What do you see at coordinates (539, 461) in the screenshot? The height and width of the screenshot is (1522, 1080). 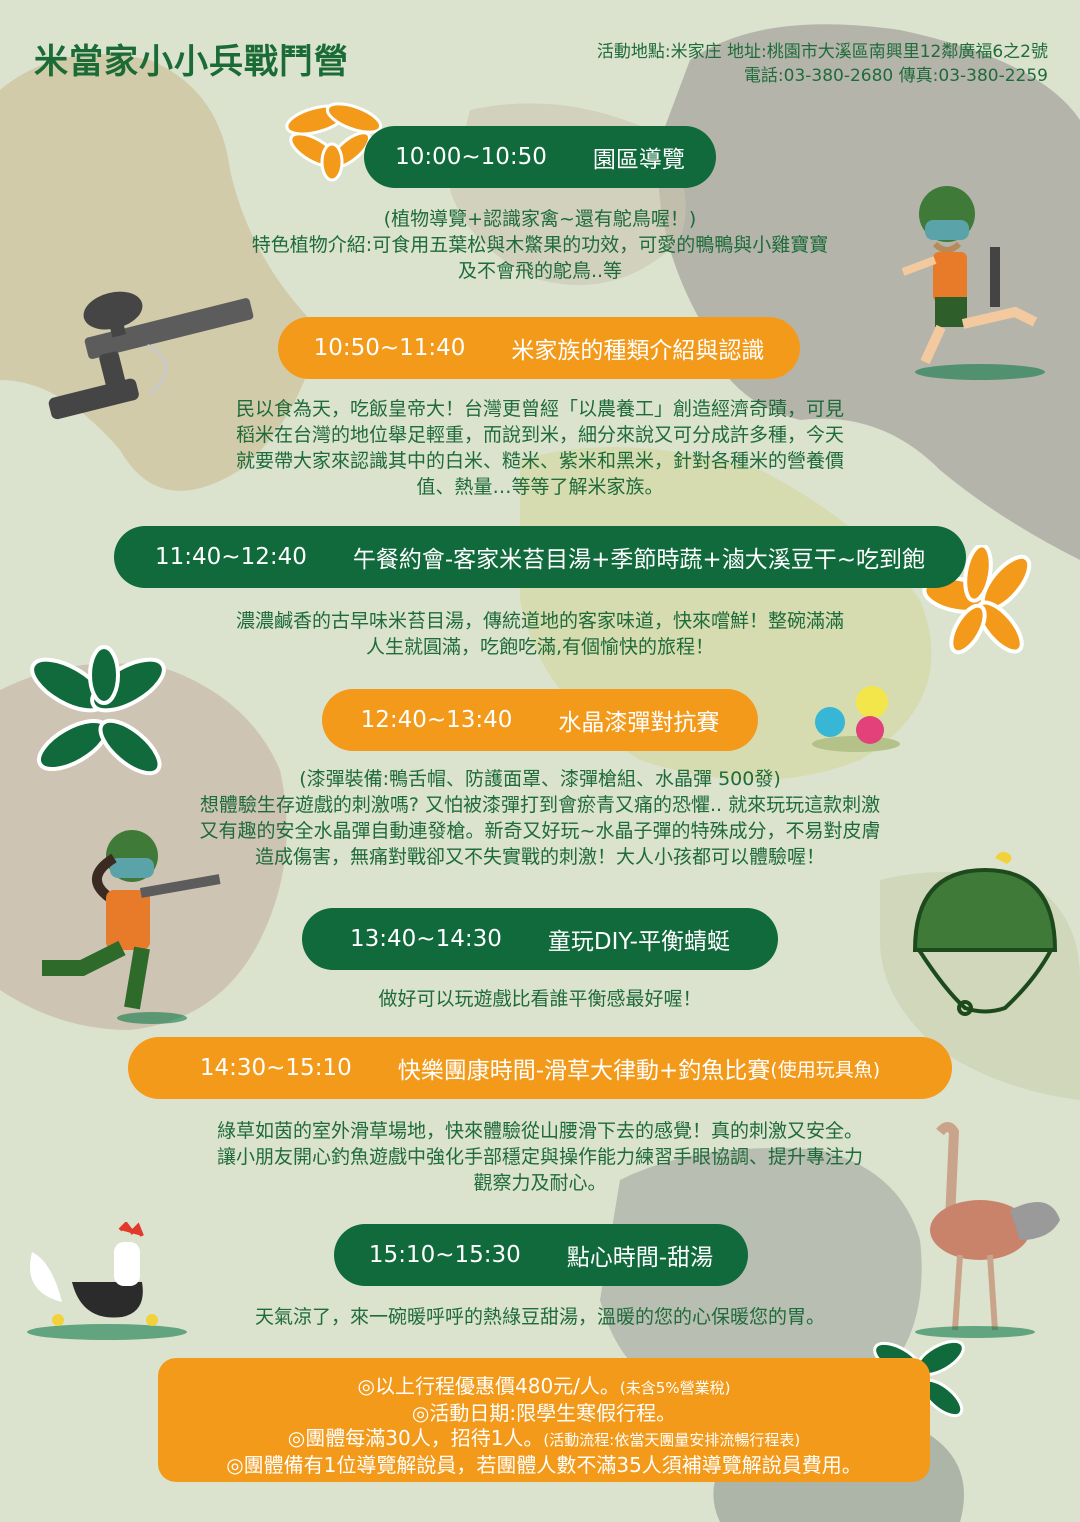 I see `description-line: 就要帶大家來認識其中的白米、糙米、紫米和黑米，針對各種米的營養價` at bounding box center [539, 461].